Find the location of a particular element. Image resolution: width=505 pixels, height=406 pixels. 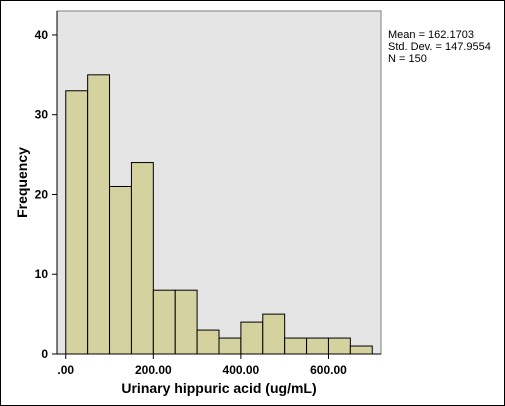

std-dev-label: Std. Dev. = 147.9554 is located at coordinates (439, 47).